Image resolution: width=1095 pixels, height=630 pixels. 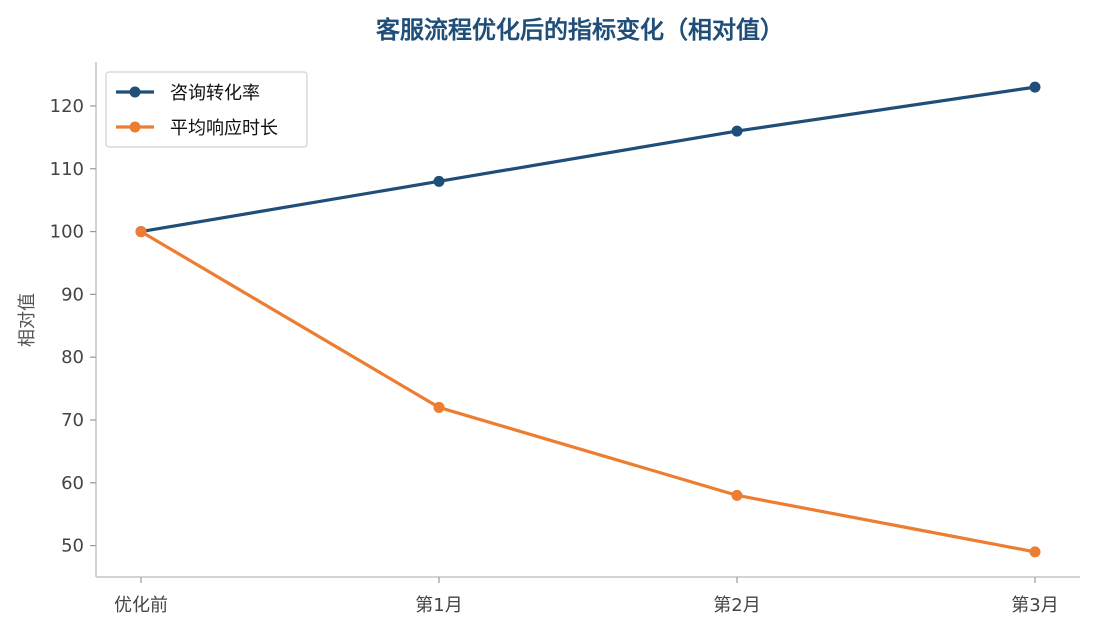 What do you see at coordinates (438, 605) in the screenshot?
I see `x-tick-label: 第1月` at bounding box center [438, 605].